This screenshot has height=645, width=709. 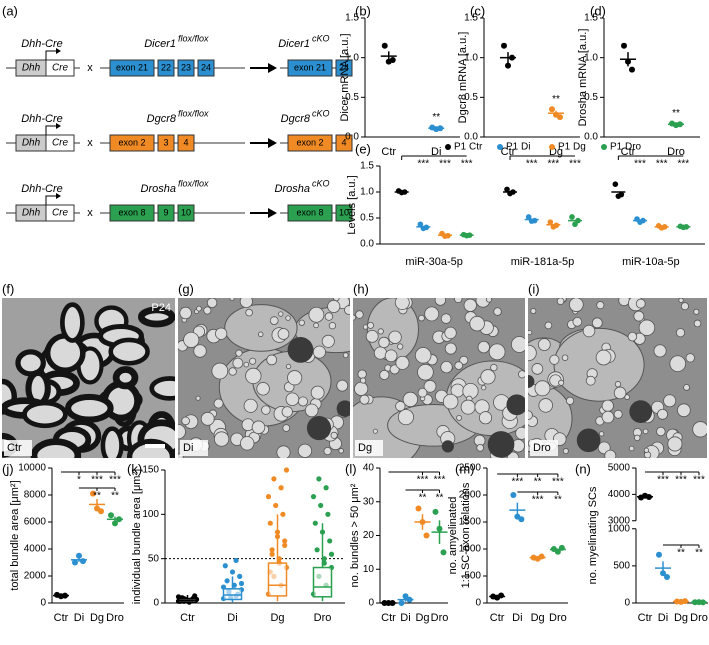 What do you see at coordinates (531, 381) in the screenshot?
I see `dark-cell` at bounding box center [531, 381].